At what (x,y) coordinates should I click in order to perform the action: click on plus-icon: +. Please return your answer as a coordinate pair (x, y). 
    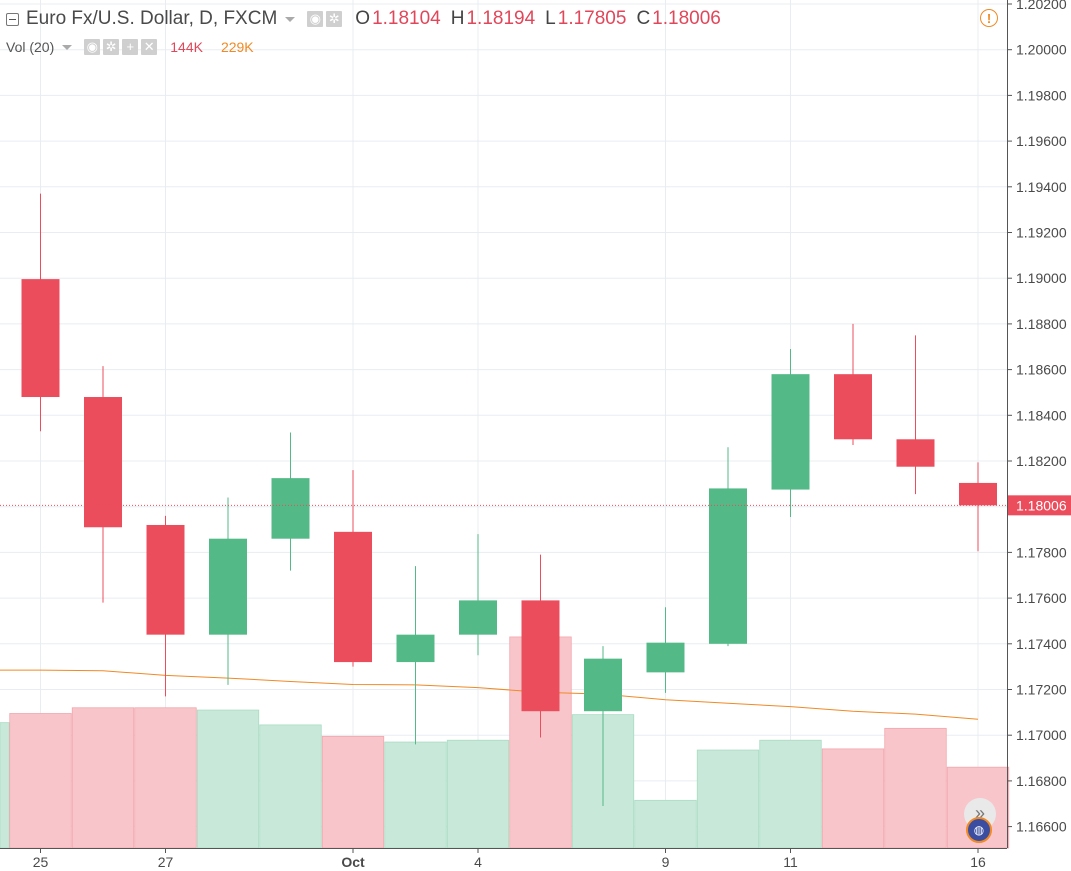
    Looking at the image, I should click on (130, 47).